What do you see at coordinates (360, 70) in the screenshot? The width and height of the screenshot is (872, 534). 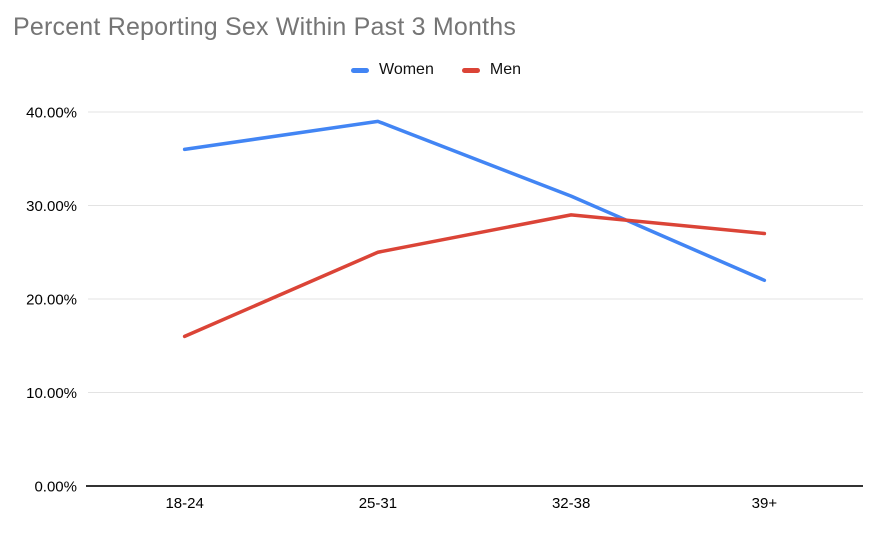 I see `women-series-swatch` at bounding box center [360, 70].